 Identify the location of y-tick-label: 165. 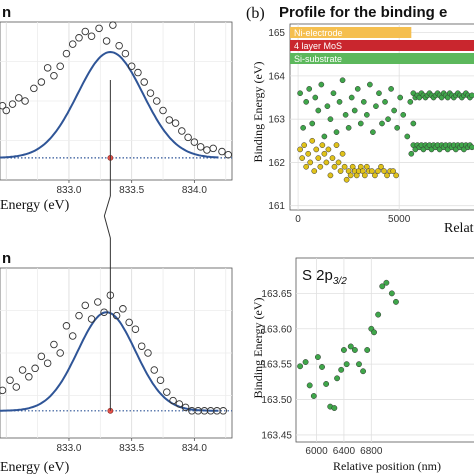
(276, 33).